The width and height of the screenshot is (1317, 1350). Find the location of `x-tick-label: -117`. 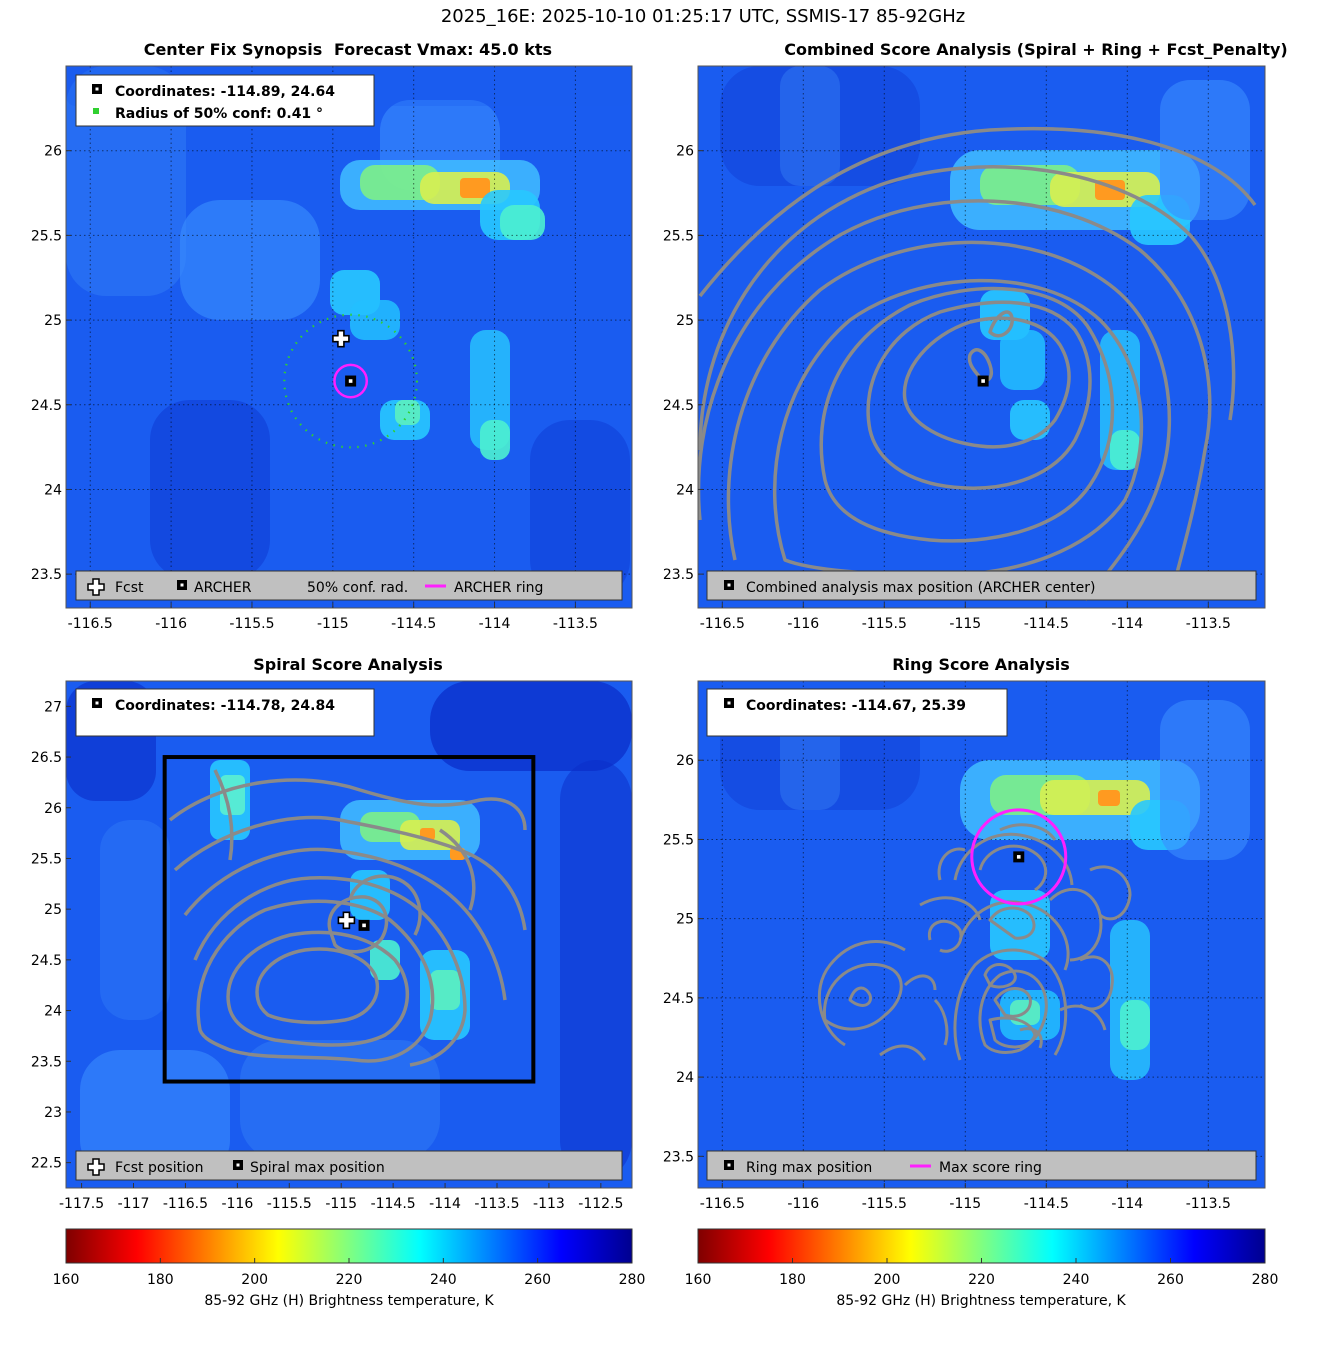

x-tick-label: -117 is located at coordinates (134, 1204).